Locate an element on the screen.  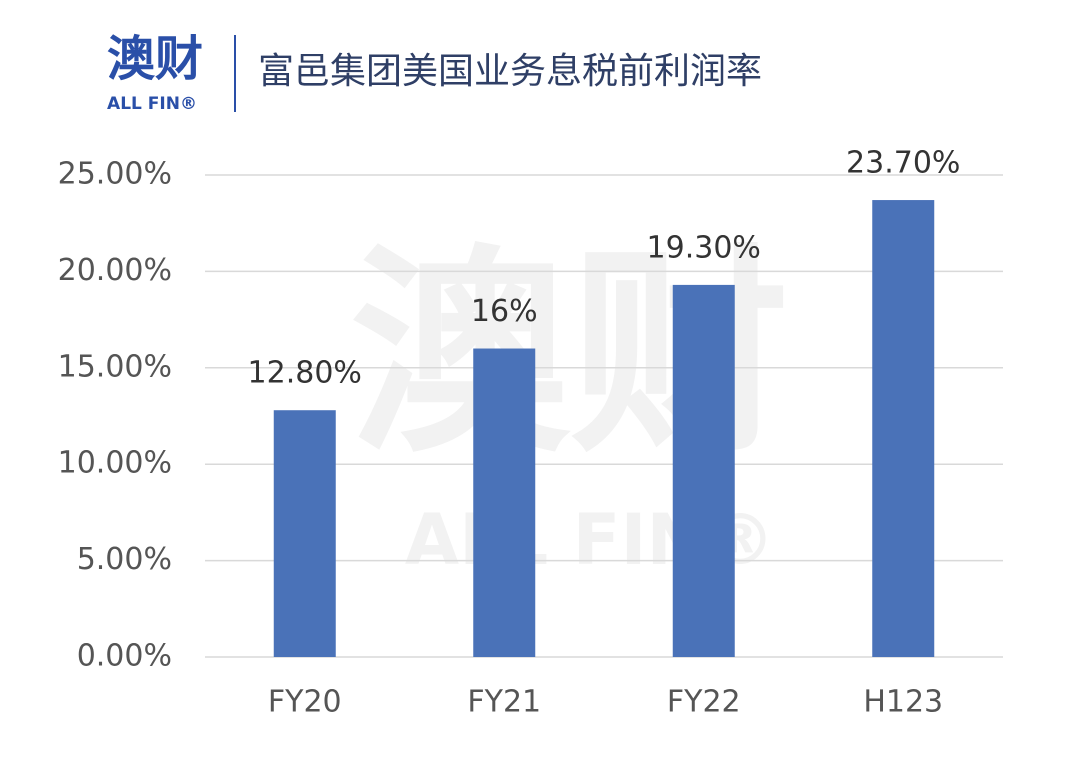
x-tick-label: FY22 is located at coordinates (704, 702).